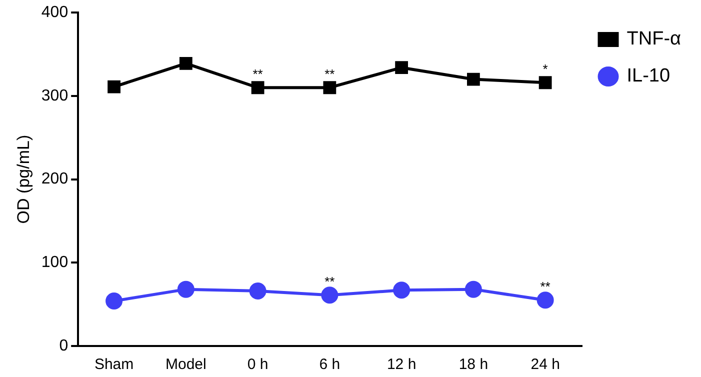 This screenshot has height=377, width=701. Describe the element at coordinates (54, 263) in the screenshot. I see `y-tick-label: 100` at that location.